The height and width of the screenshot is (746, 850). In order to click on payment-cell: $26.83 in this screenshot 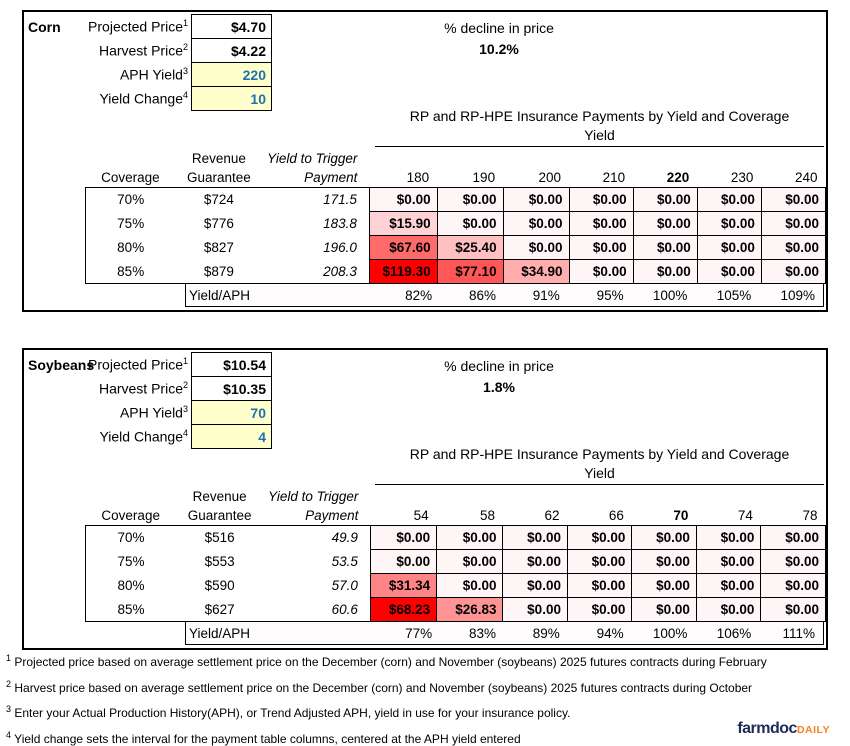, I will do `click(470, 609)`.